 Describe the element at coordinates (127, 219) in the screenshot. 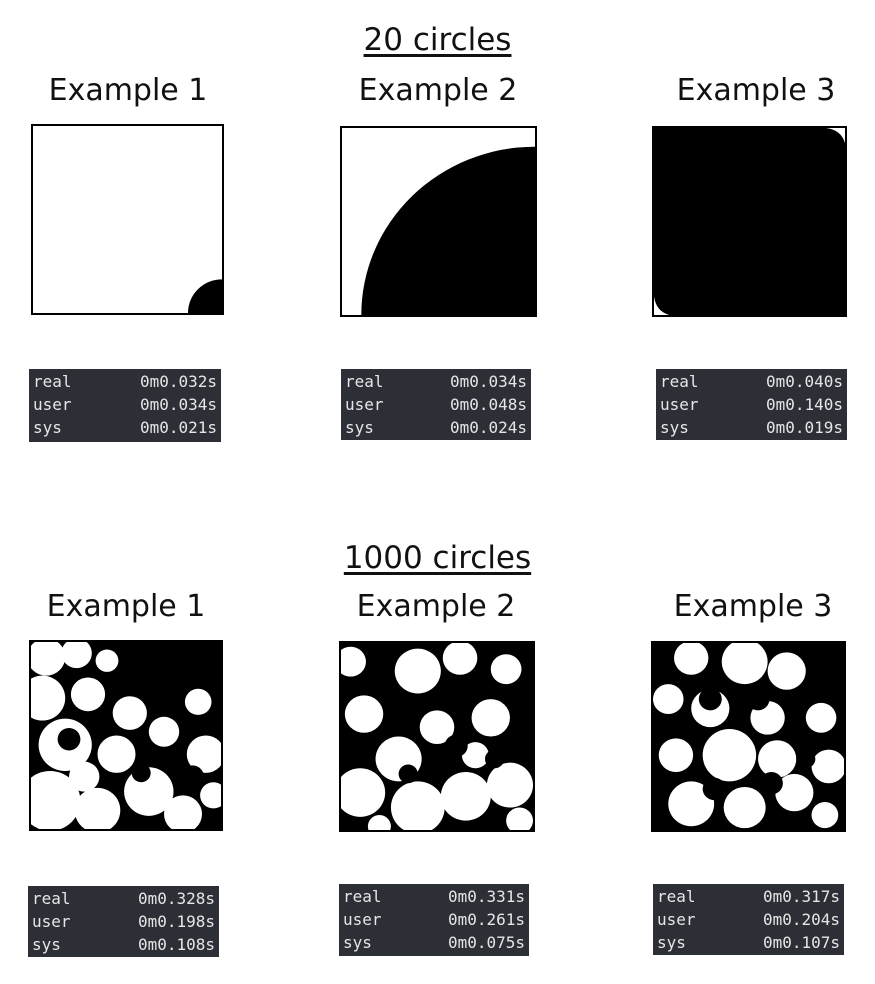

I see `render-panel-20-ex1` at that location.